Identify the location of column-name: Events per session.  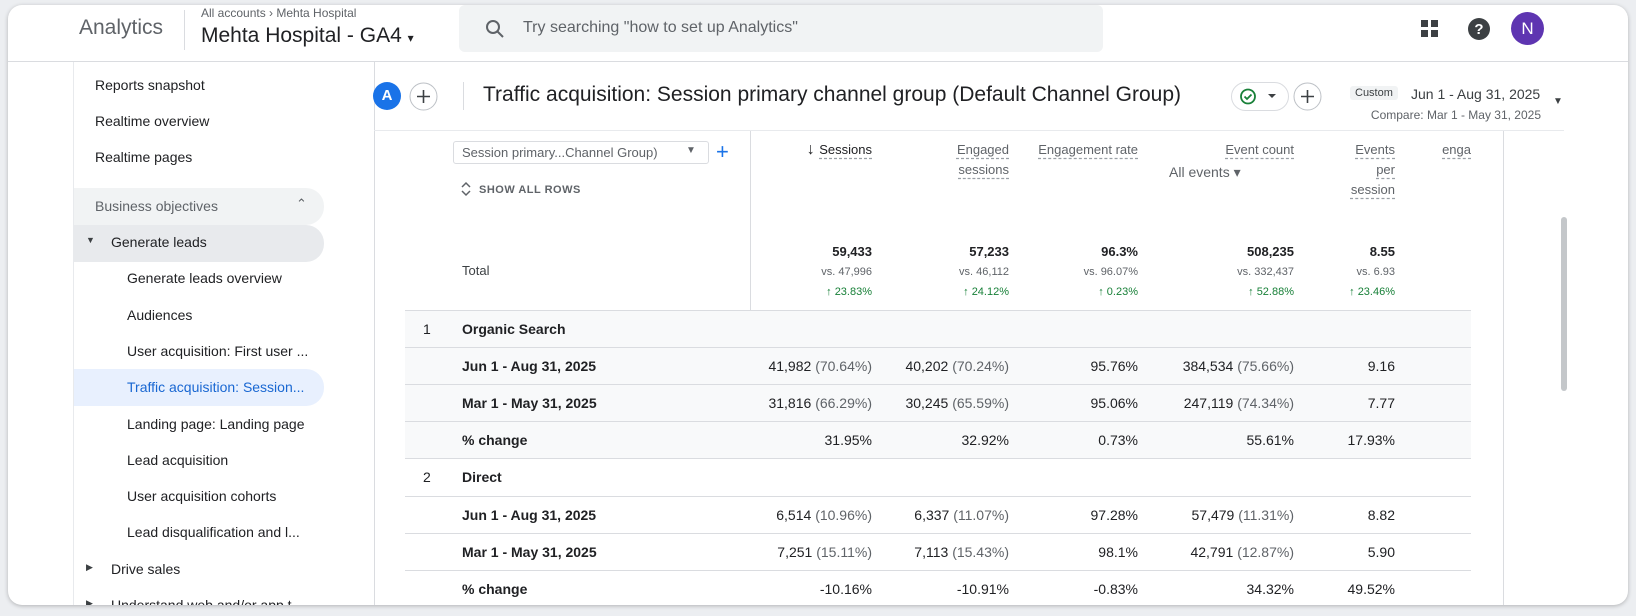
(1372, 169).